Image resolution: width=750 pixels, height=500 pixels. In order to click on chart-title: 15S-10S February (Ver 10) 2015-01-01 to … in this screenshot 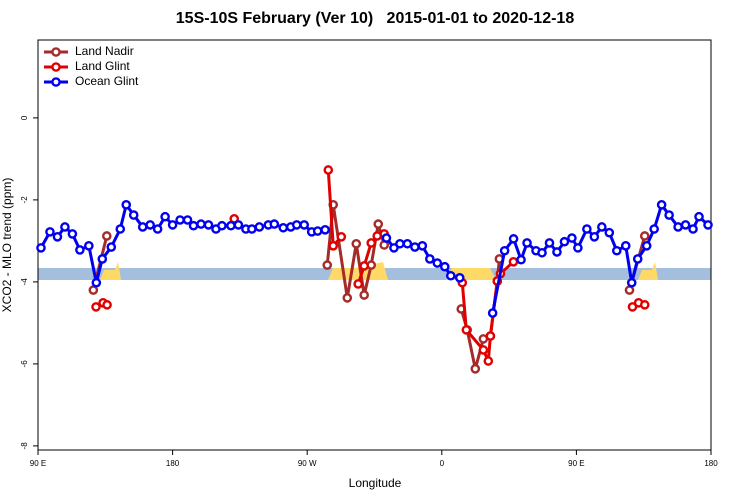, I will do `click(375, 18)`.